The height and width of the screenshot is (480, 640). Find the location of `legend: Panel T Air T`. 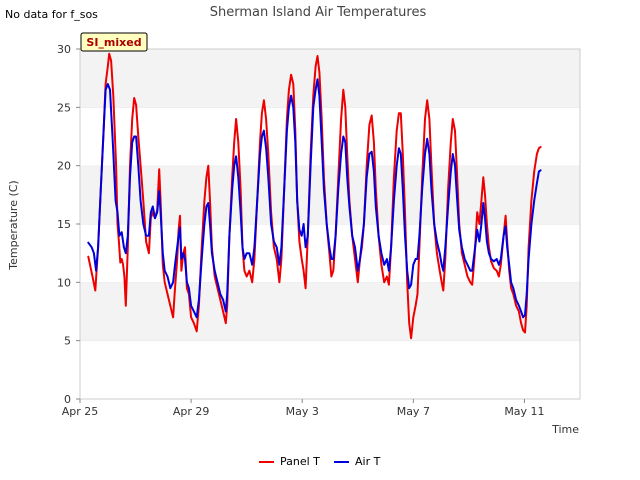

legend: Panel T Air T is located at coordinates (320, 461).